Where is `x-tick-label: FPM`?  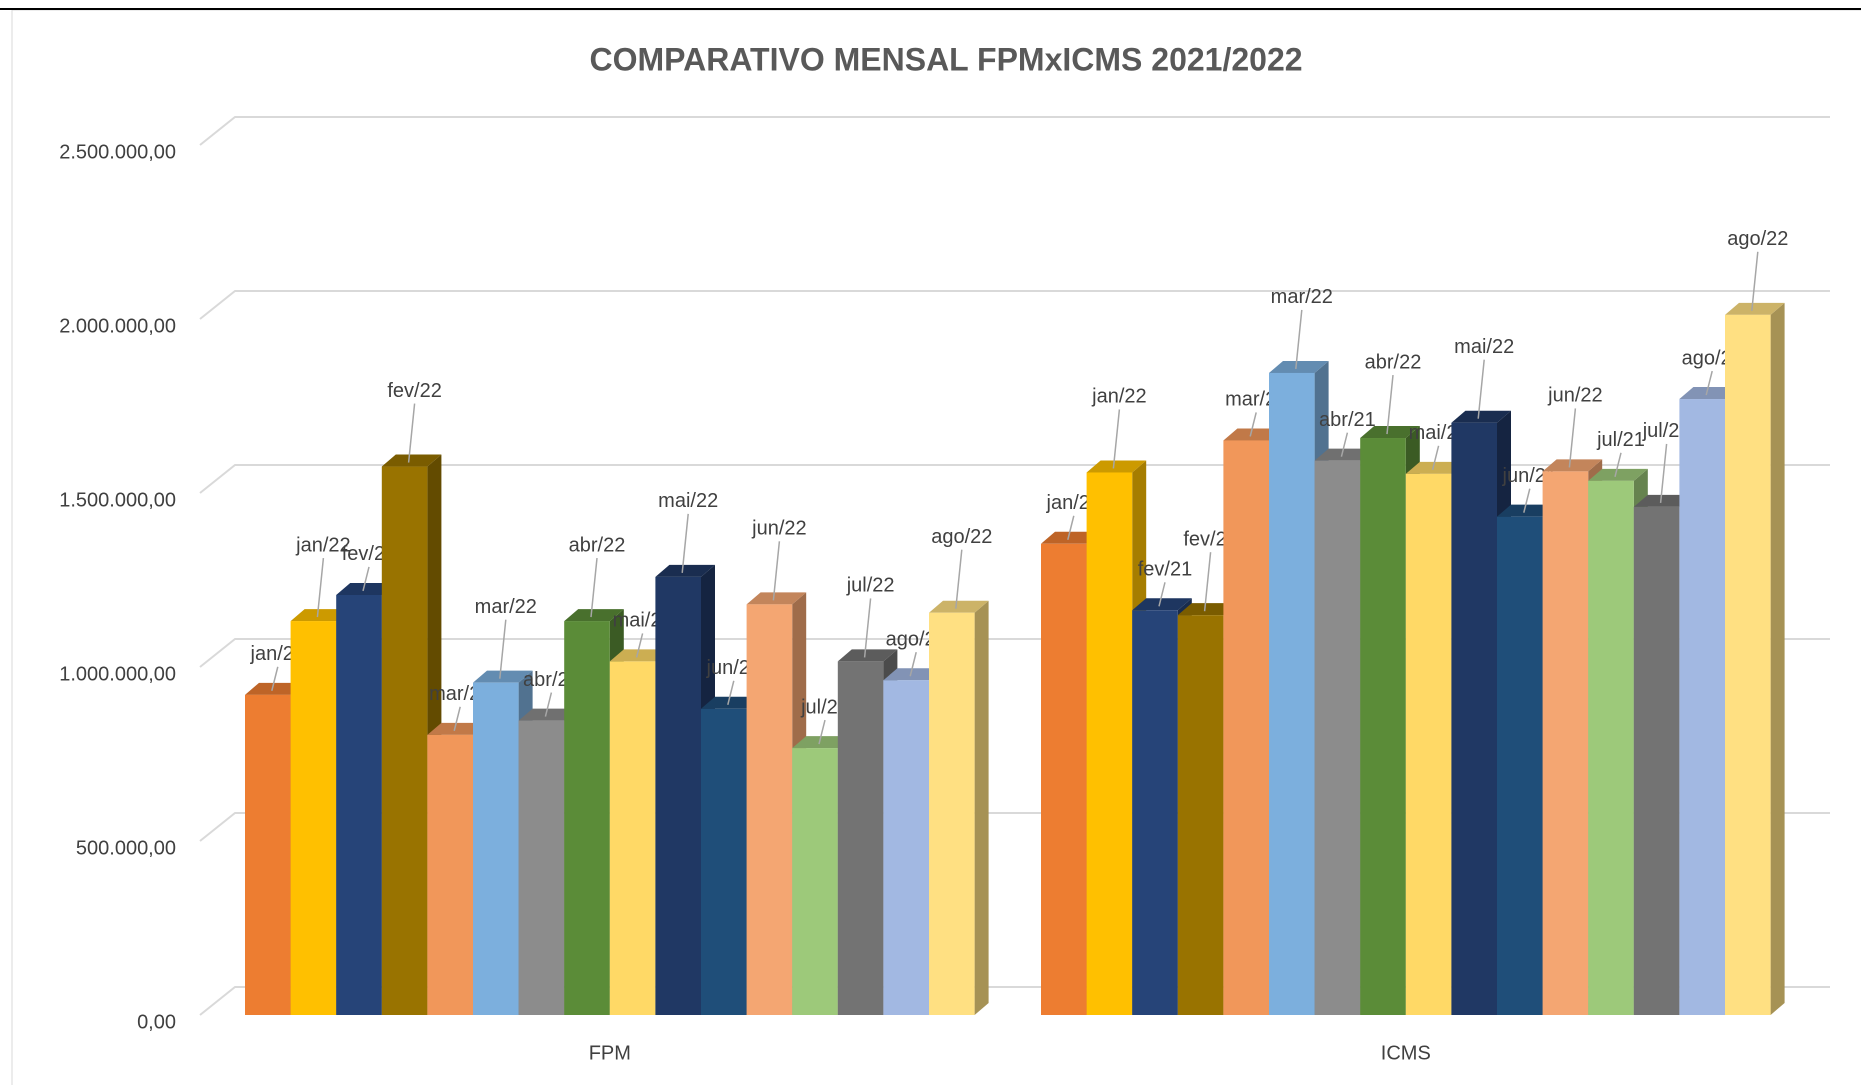
x-tick-label: FPM is located at coordinates (610, 1053).